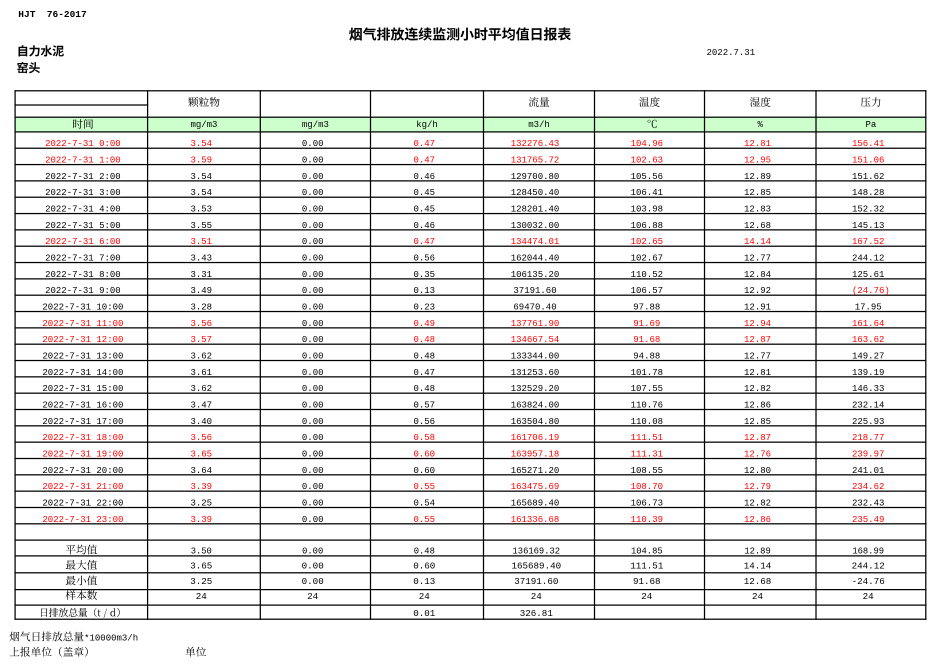  What do you see at coordinates (201, 275) in the screenshot?
I see `svg-text: 3.31` at bounding box center [201, 275].